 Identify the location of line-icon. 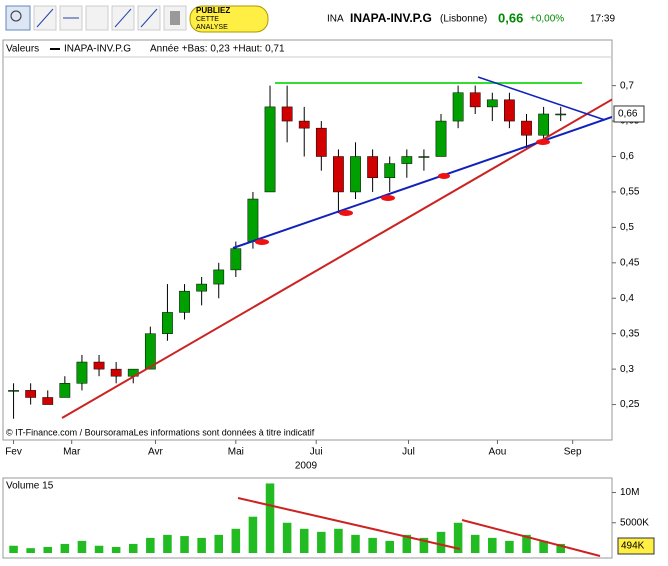
(45, 18).